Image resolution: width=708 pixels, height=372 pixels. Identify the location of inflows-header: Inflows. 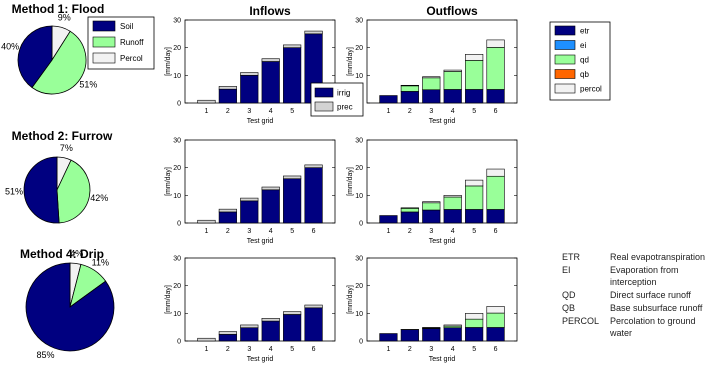
(270, 11).